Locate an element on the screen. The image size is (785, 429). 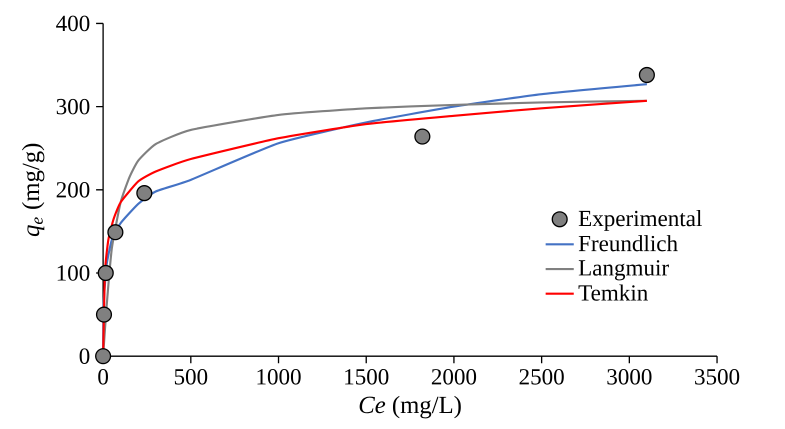
x-tick-label: 2500 is located at coordinates (542, 377).